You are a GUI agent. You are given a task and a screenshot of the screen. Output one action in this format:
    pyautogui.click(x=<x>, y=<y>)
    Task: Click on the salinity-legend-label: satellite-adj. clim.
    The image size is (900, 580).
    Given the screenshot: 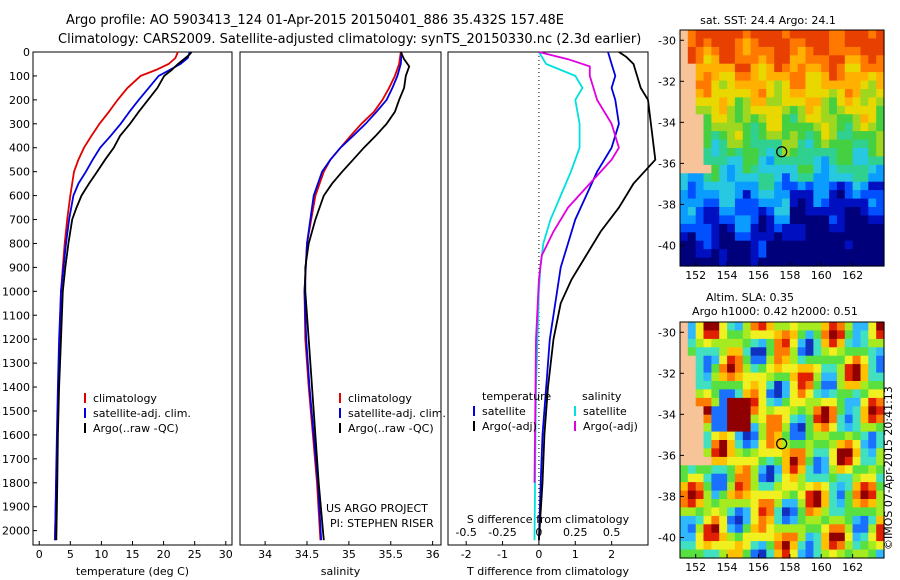 What is the action you would take?
    pyautogui.click(x=397, y=413)
    